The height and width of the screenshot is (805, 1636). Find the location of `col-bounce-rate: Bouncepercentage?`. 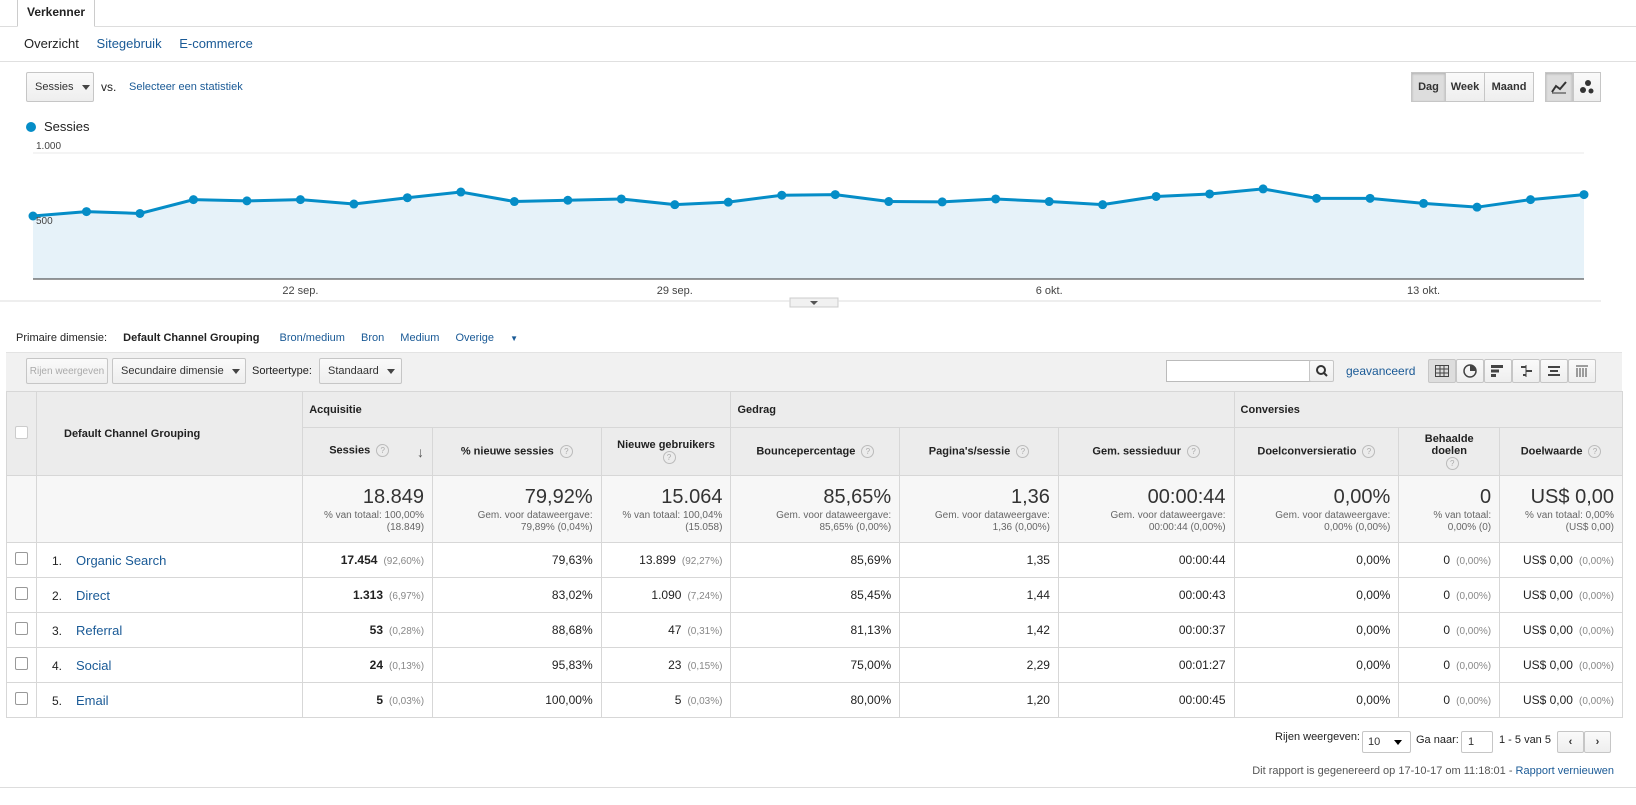

col-bounce-rate: Bouncepercentage? is located at coordinates (815, 451).